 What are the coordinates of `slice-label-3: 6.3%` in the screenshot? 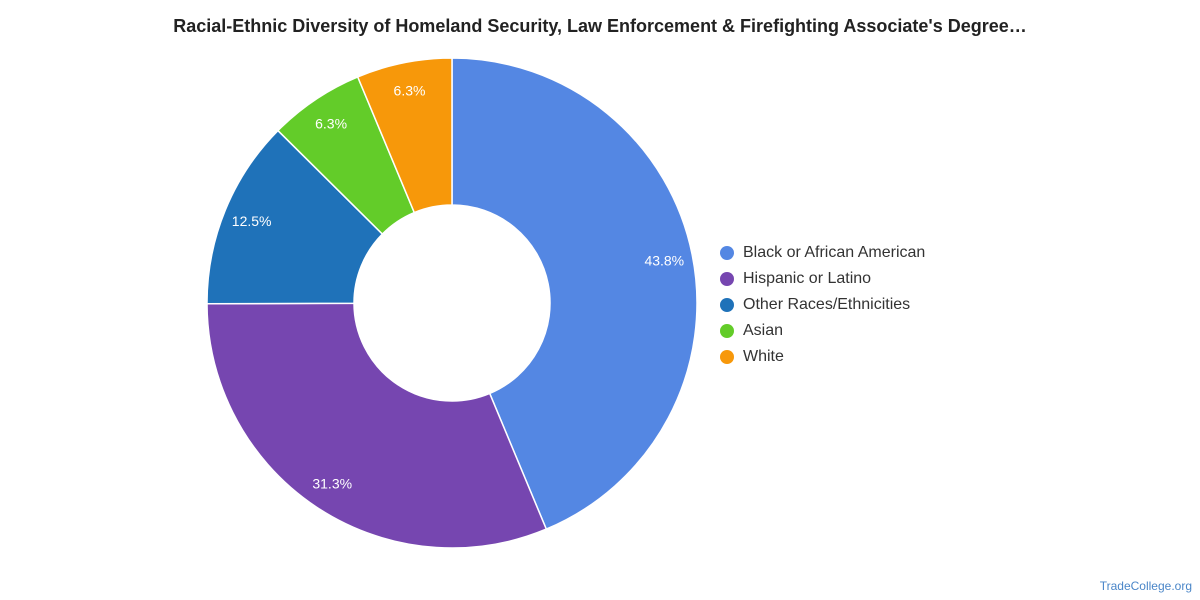 It's located at (331, 123).